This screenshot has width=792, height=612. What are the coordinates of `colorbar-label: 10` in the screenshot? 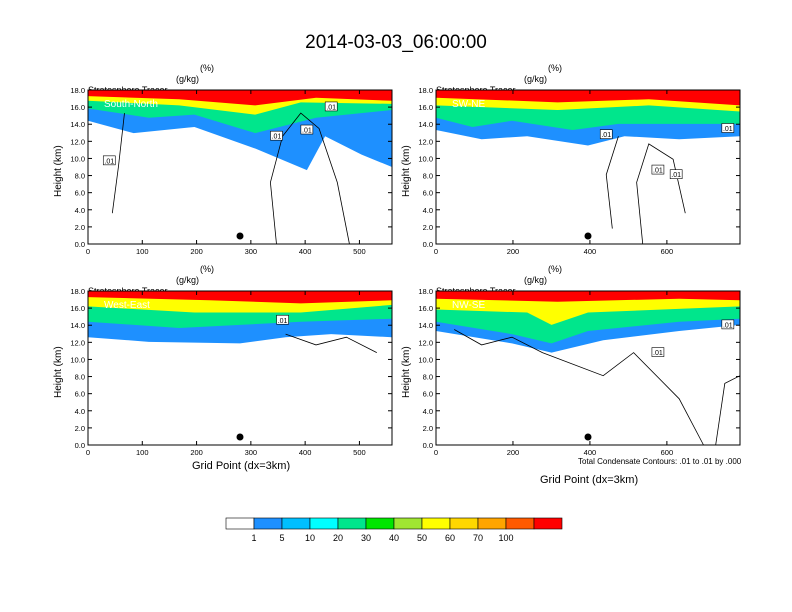 It's located at (310, 538).